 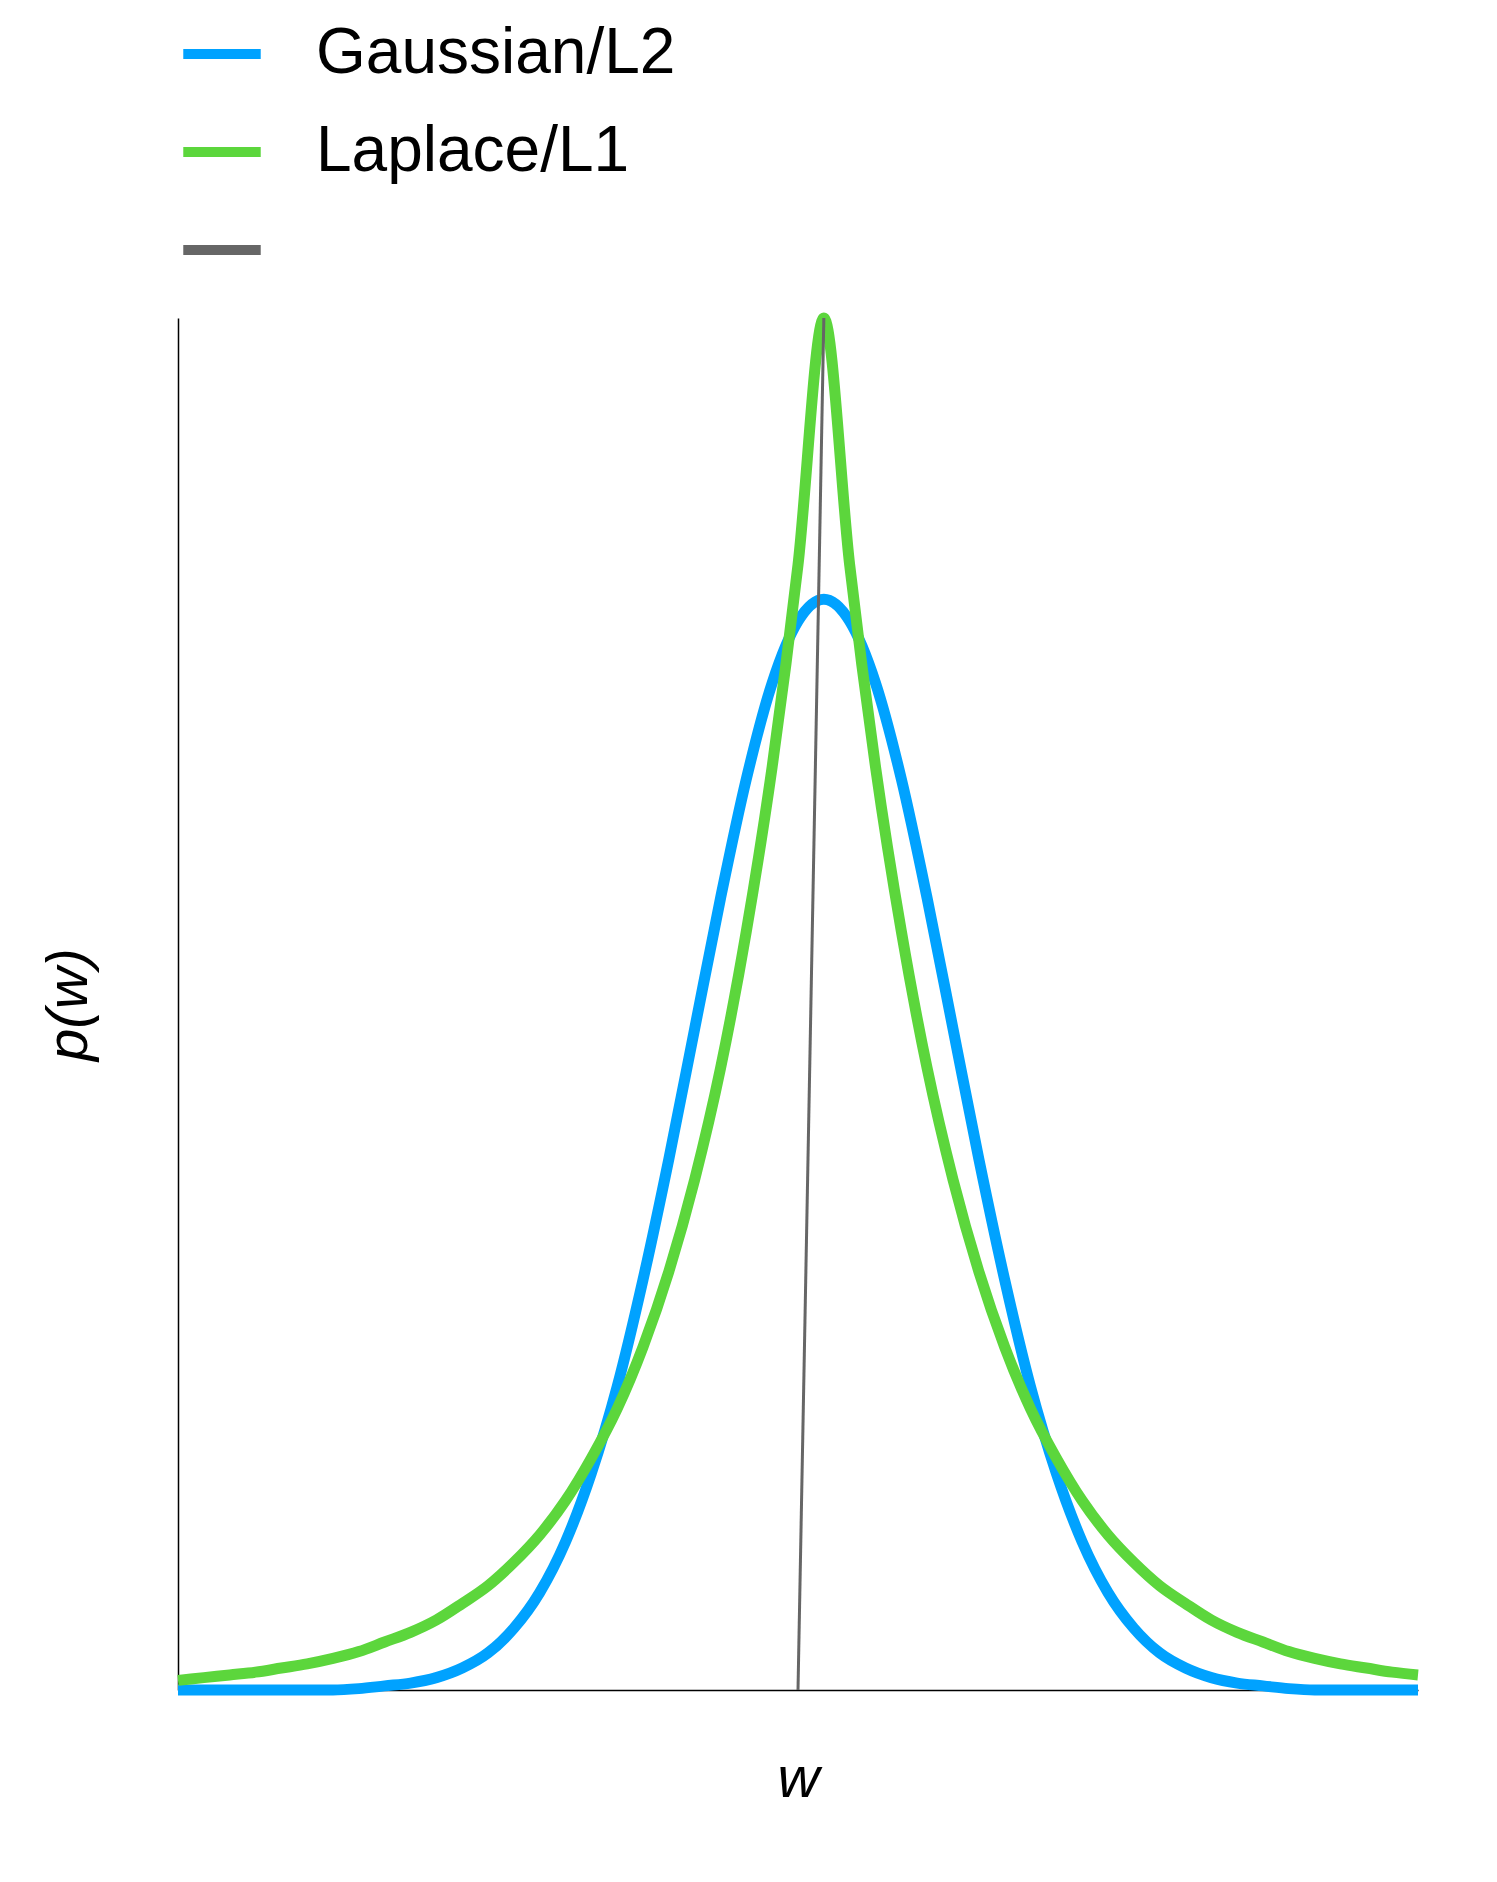 What do you see at coordinates (473, 149) in the screenshot?
I see `legend-label: Laplace/L1` at bounding box center [473, 149].